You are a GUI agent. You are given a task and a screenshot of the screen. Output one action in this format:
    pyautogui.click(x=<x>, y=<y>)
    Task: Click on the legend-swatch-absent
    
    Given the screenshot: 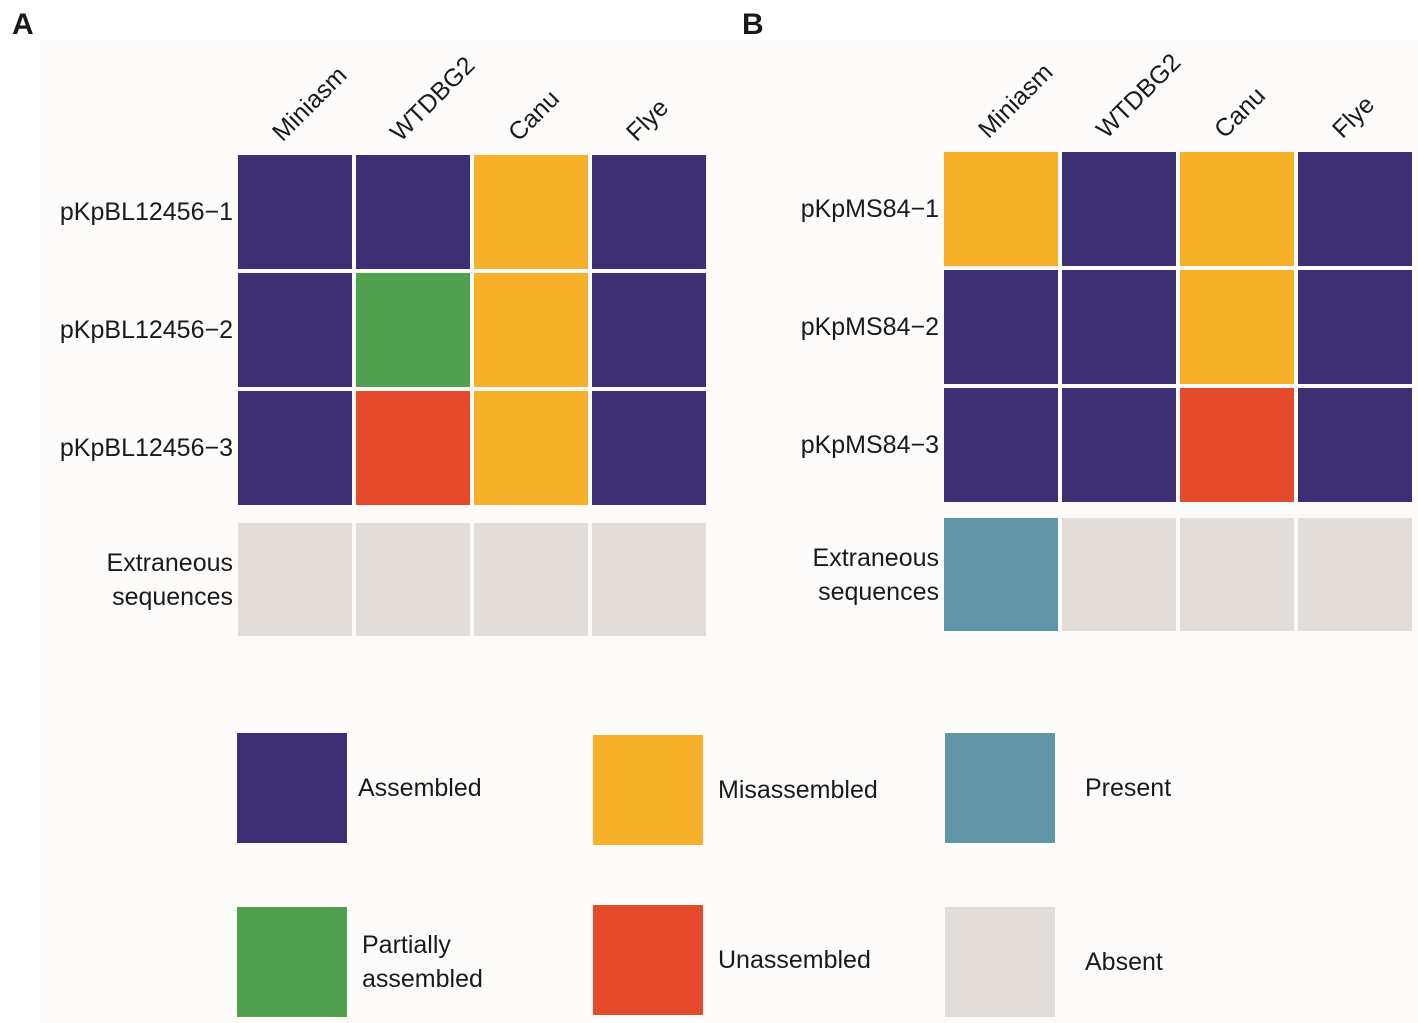 What is the action you would take?
    pyautogui.click(x=1000, y=962)
    